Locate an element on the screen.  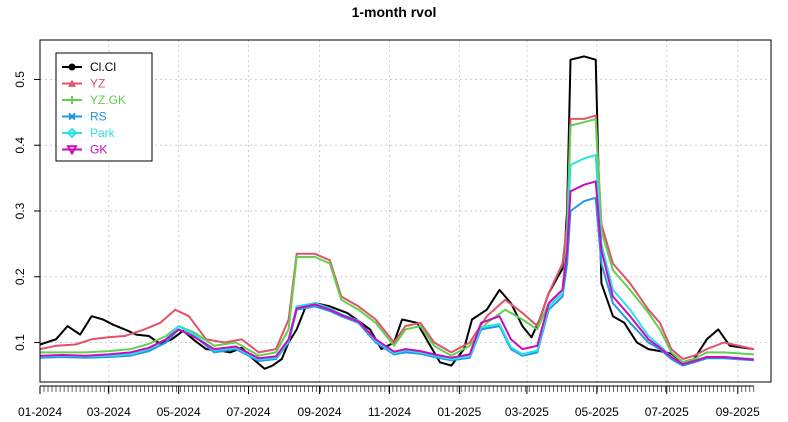
legend-marker-diamond-icon is located at coordinates (72, 133).